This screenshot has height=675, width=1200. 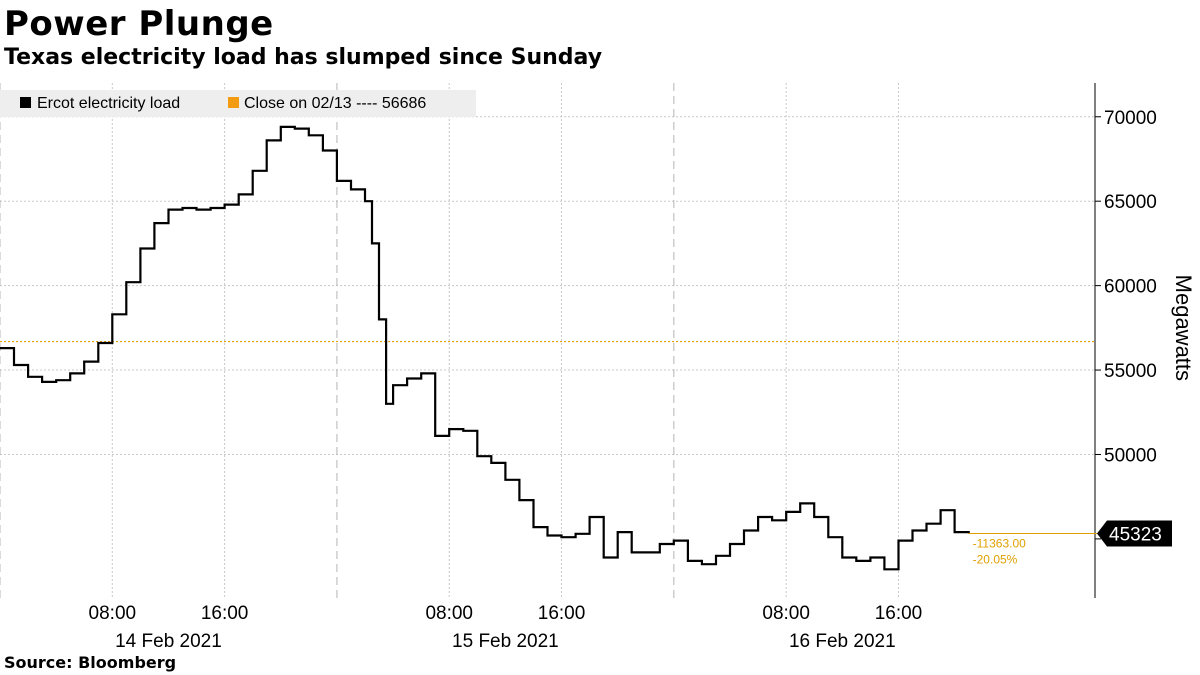 What do you see at coordinates (1183, 328) in the screenshot?
I see `y-axis-label: Megawatts` at bounding box center [1183, 328].